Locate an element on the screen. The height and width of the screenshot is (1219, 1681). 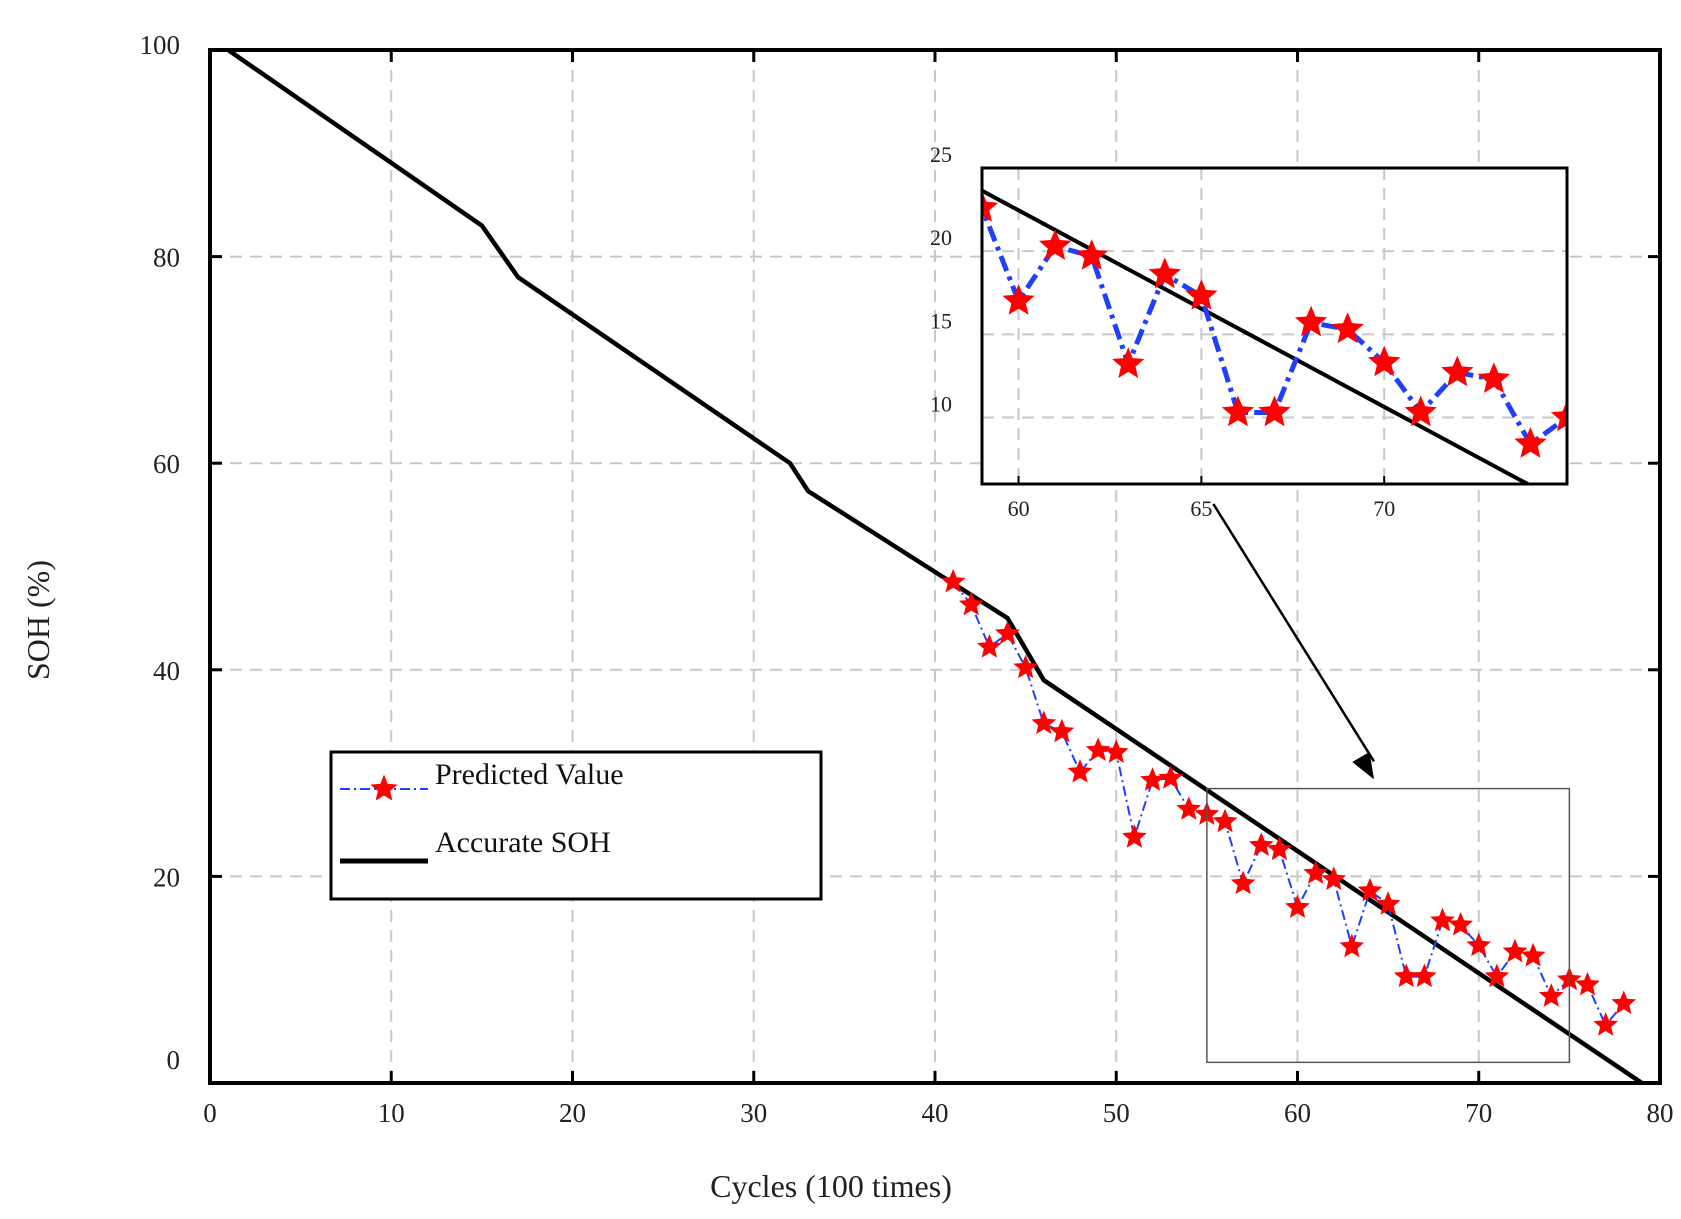
zoom-annotation is located at coordinates (1388, 783).